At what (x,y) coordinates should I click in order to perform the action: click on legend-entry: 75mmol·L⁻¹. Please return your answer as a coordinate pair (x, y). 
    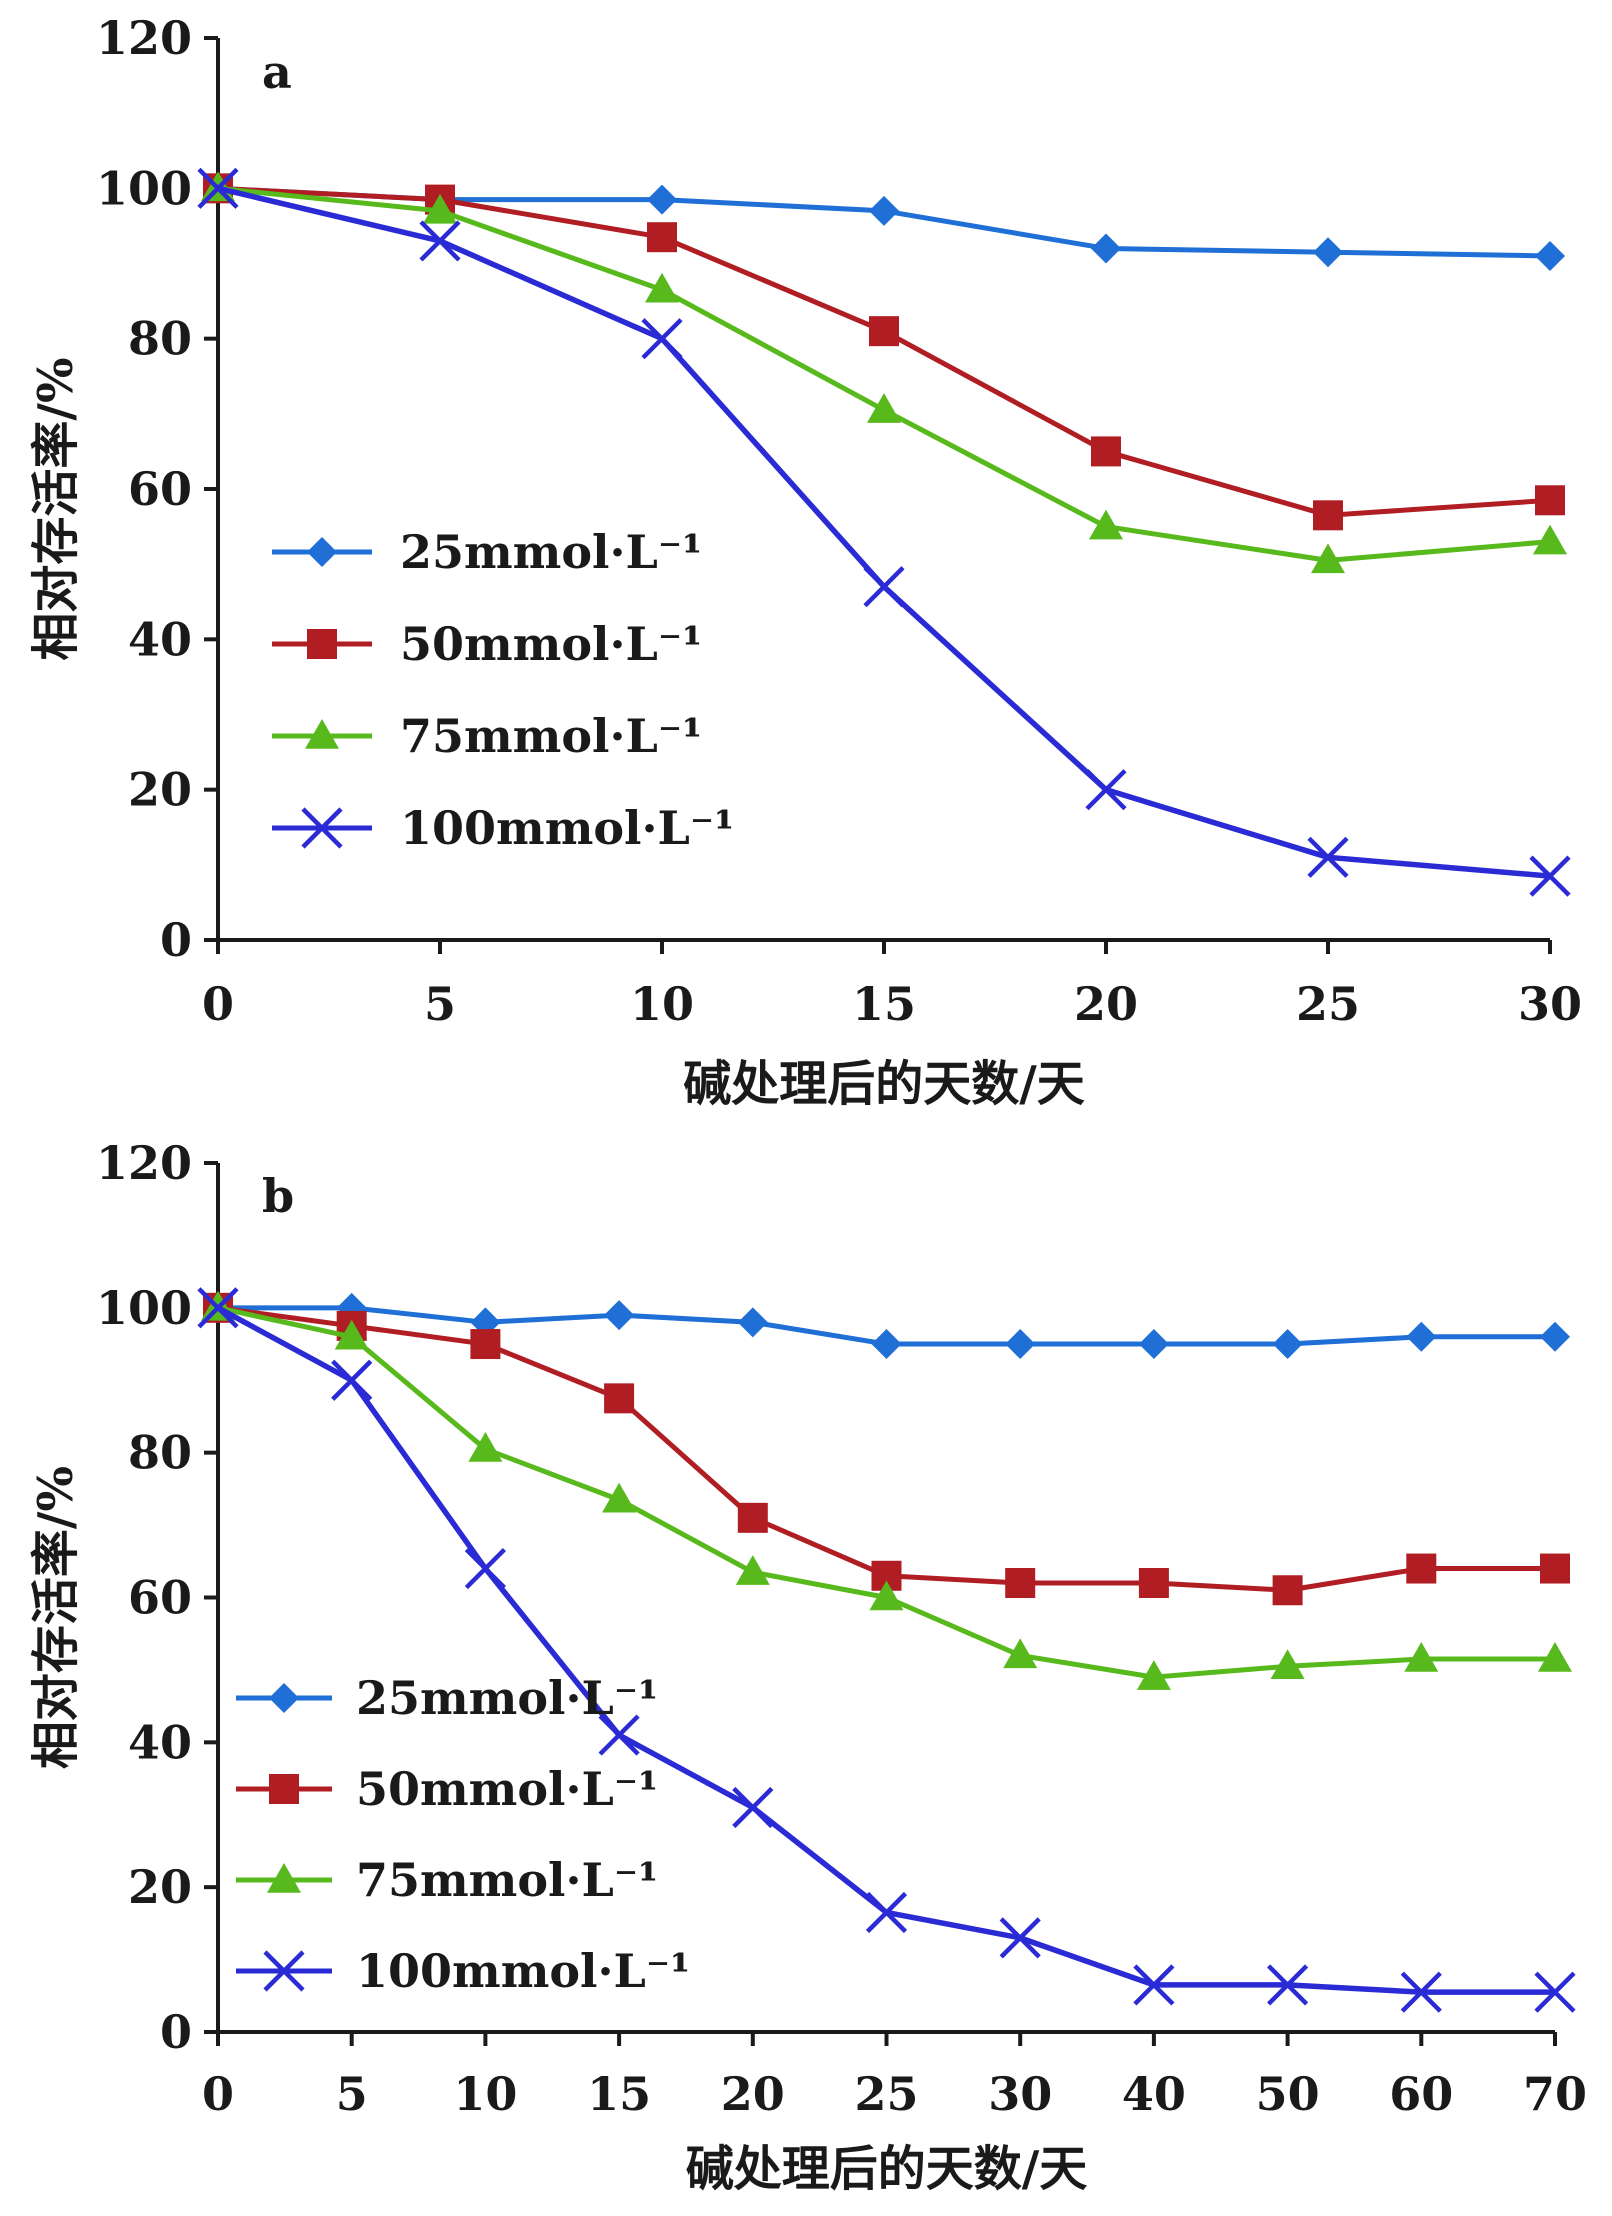
    Looking at the image, I should click on (487, 736).